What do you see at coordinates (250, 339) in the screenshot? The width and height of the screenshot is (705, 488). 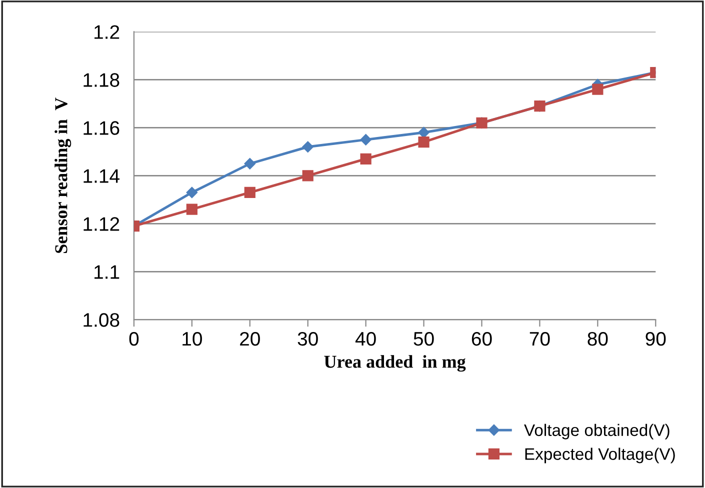 I see `x-tick-label: 20` at bounding box center [250, 339].